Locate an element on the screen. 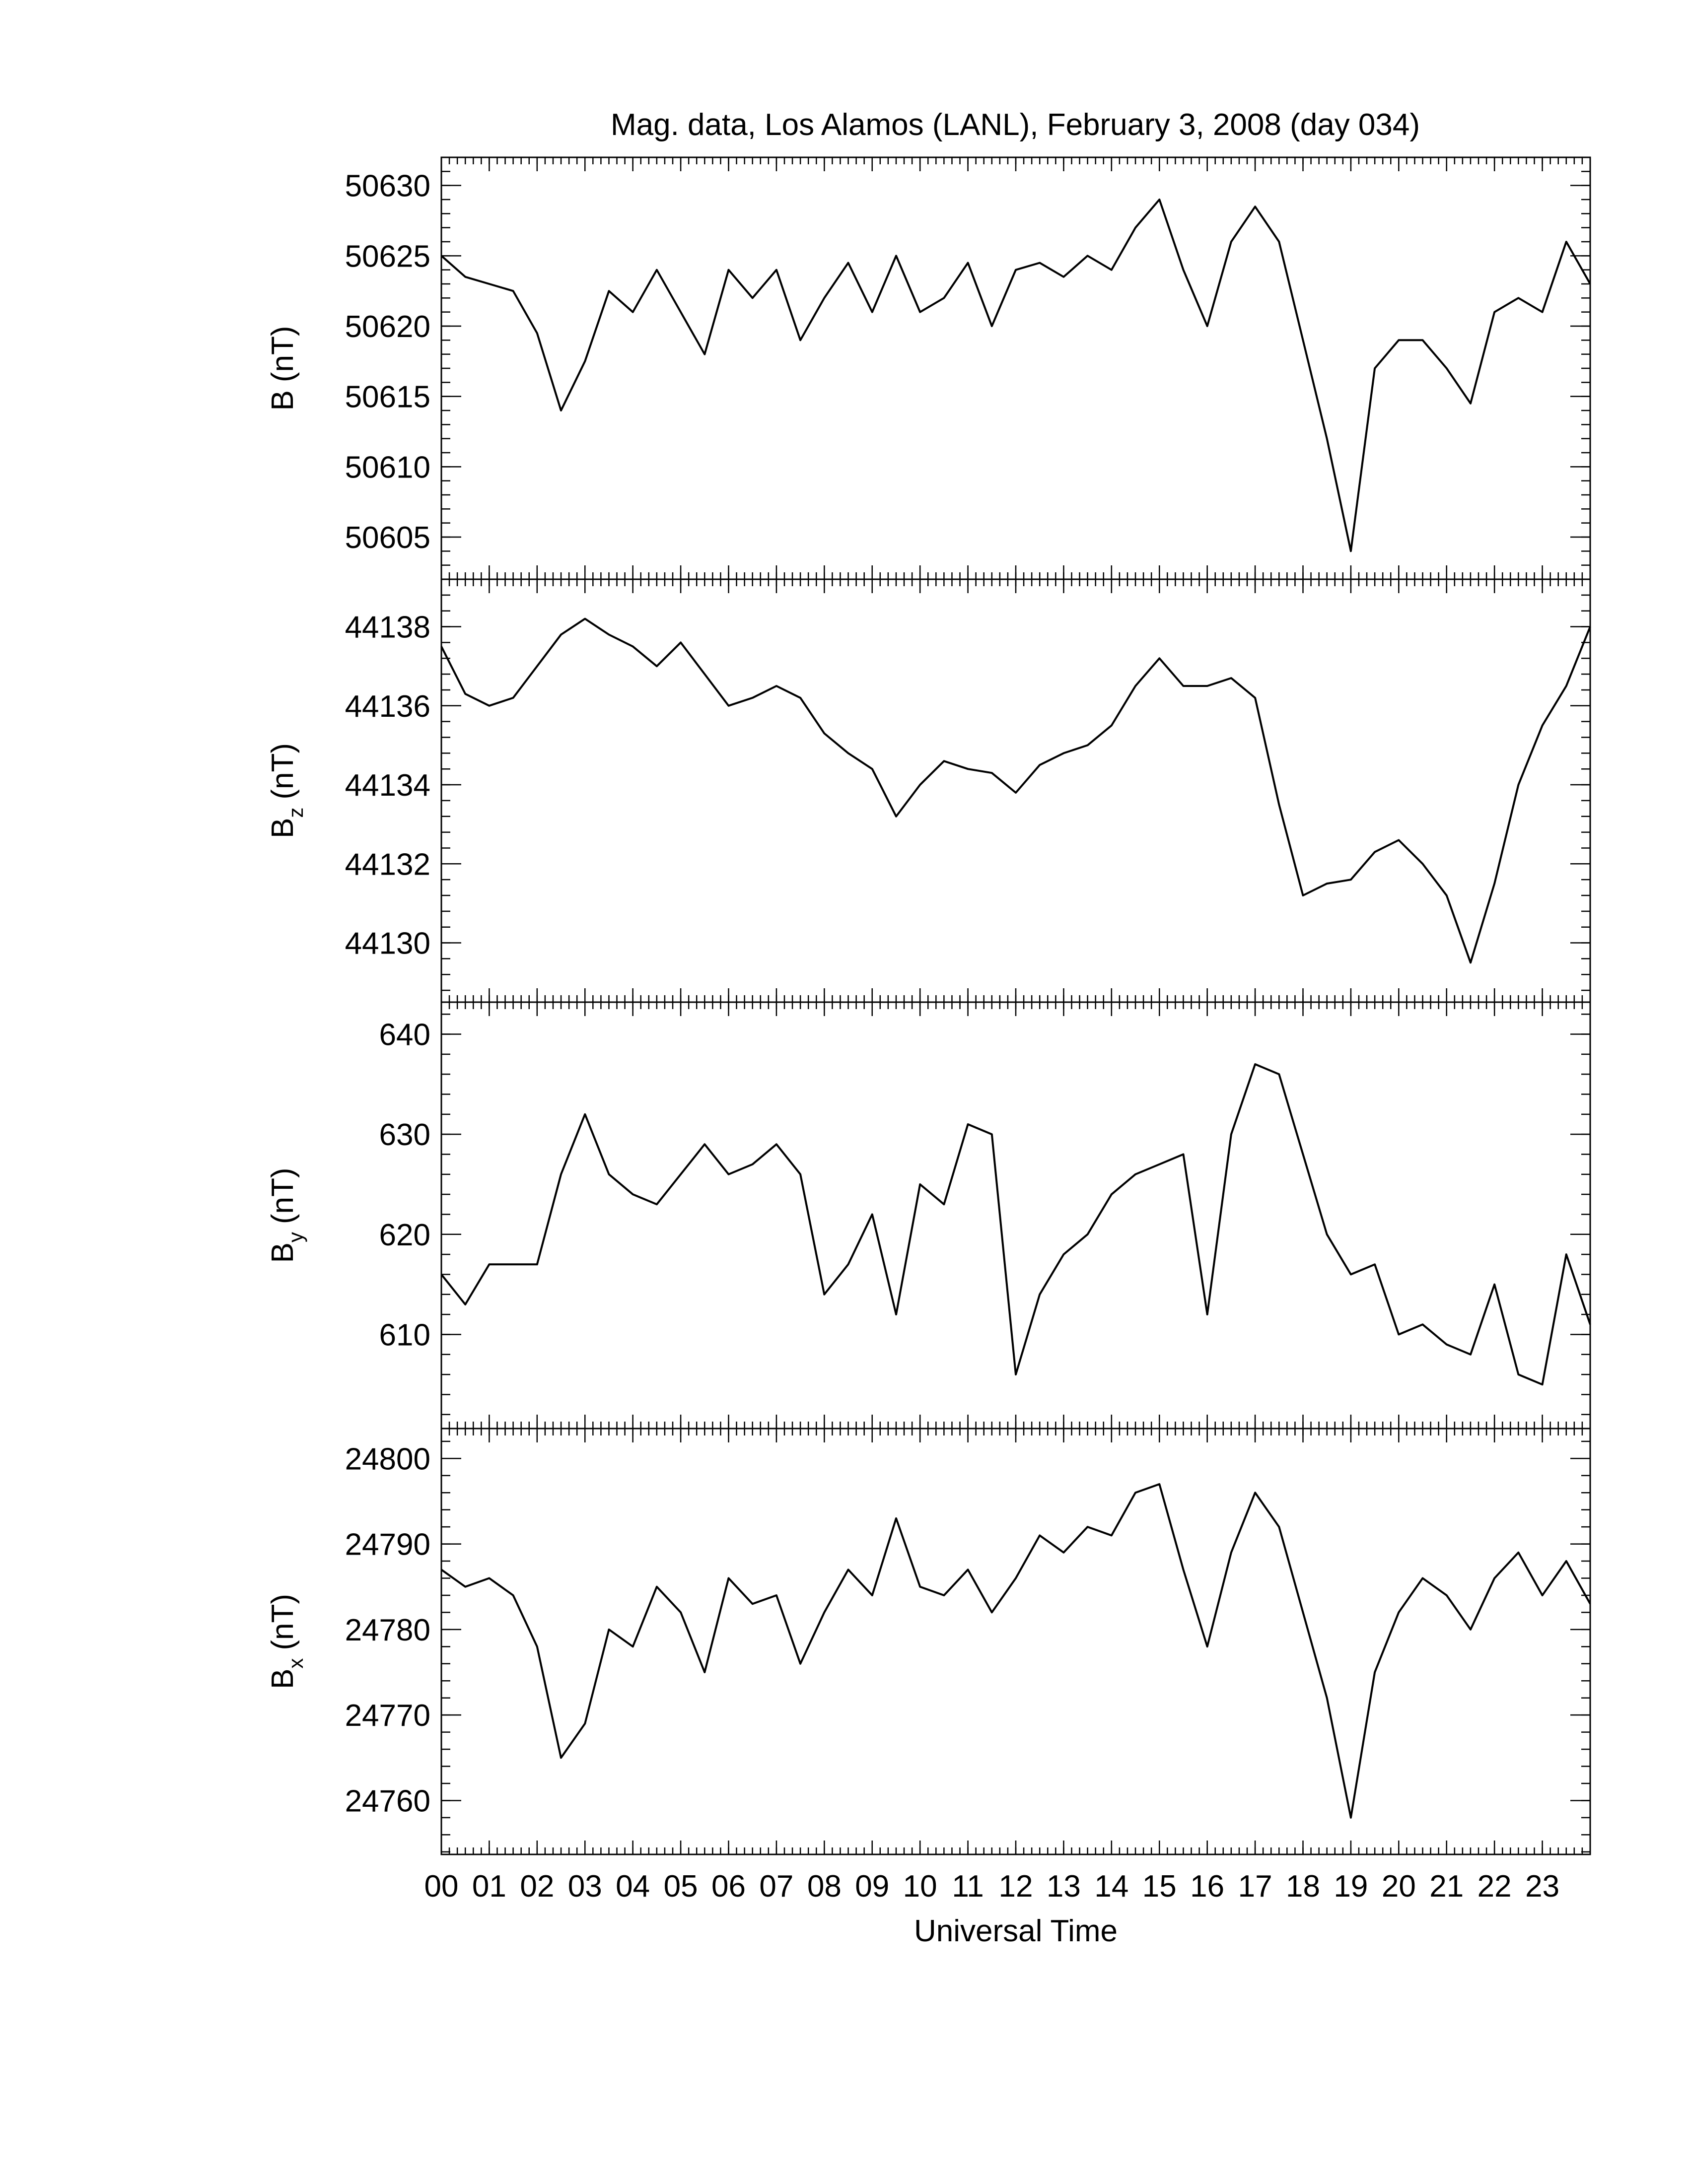  y-tick-label: 610 is located at coordinates (404, 1335).